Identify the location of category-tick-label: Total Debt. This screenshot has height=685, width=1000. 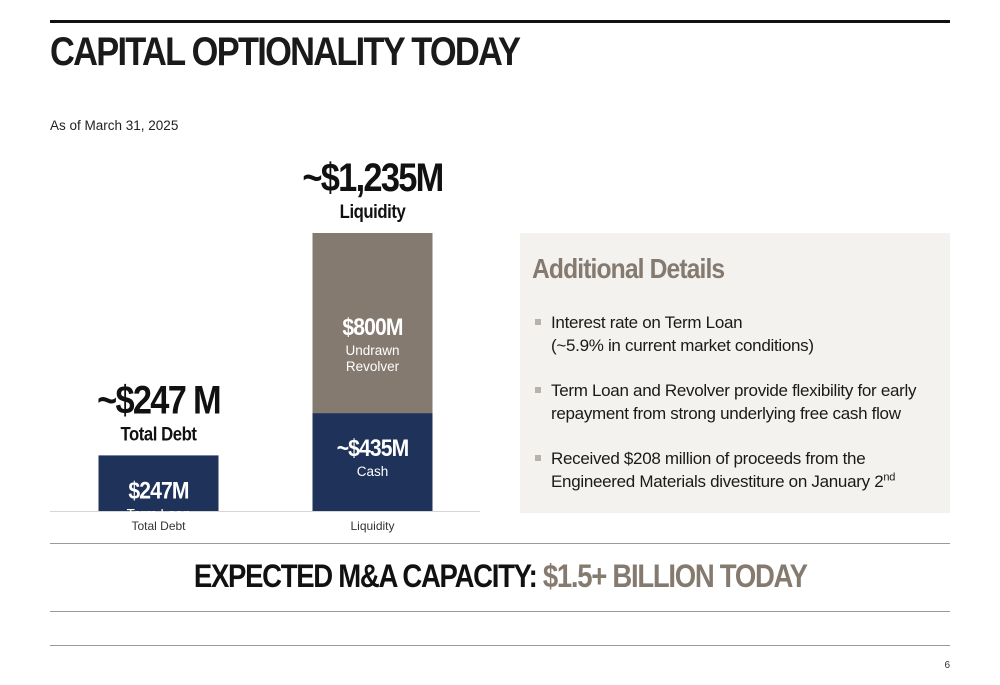
(158, 526).